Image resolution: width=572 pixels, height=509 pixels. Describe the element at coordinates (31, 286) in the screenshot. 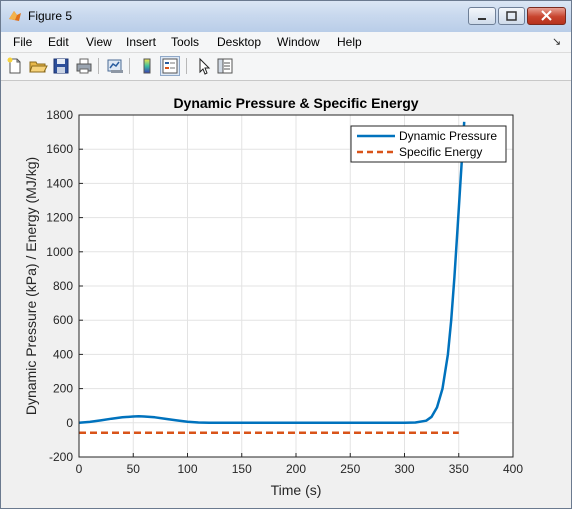

I see `y-axis-label: Dynamic Pressure (kPa) / Energy (MJ/kg)` at that location.